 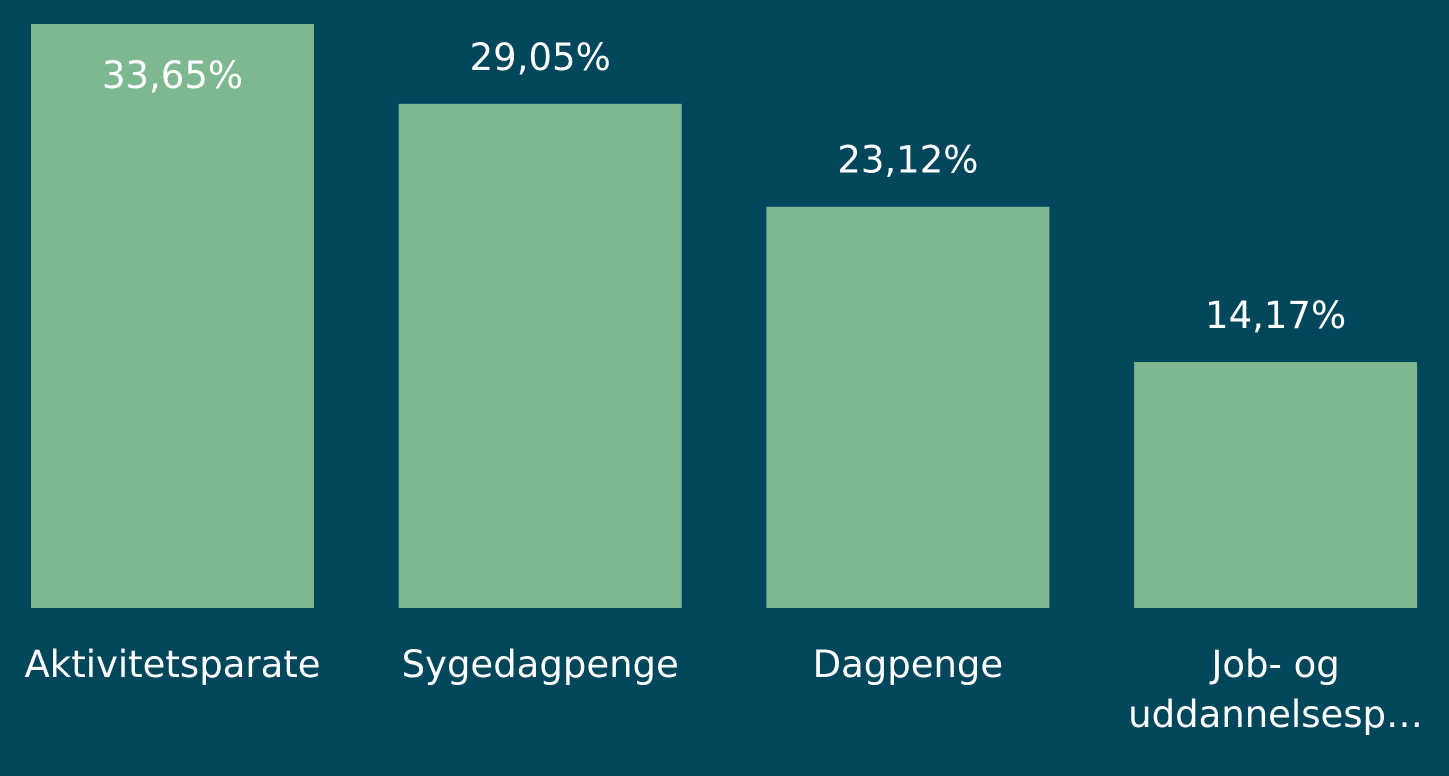 I want to click on data-label: 14,17%, so click(x=1275, y=315).